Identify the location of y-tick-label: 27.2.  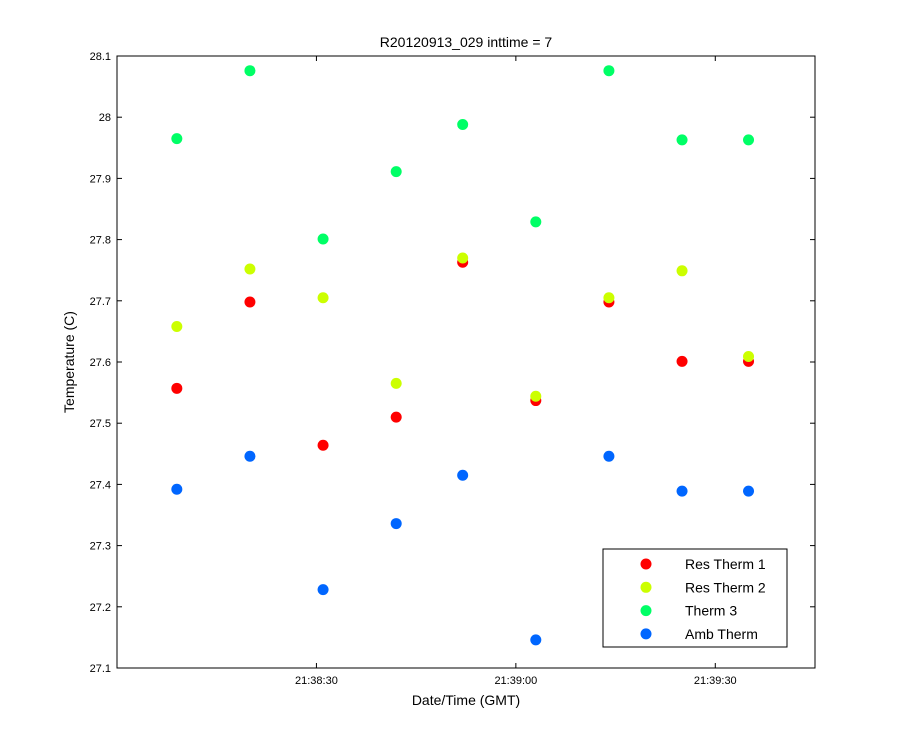
(100, 608).